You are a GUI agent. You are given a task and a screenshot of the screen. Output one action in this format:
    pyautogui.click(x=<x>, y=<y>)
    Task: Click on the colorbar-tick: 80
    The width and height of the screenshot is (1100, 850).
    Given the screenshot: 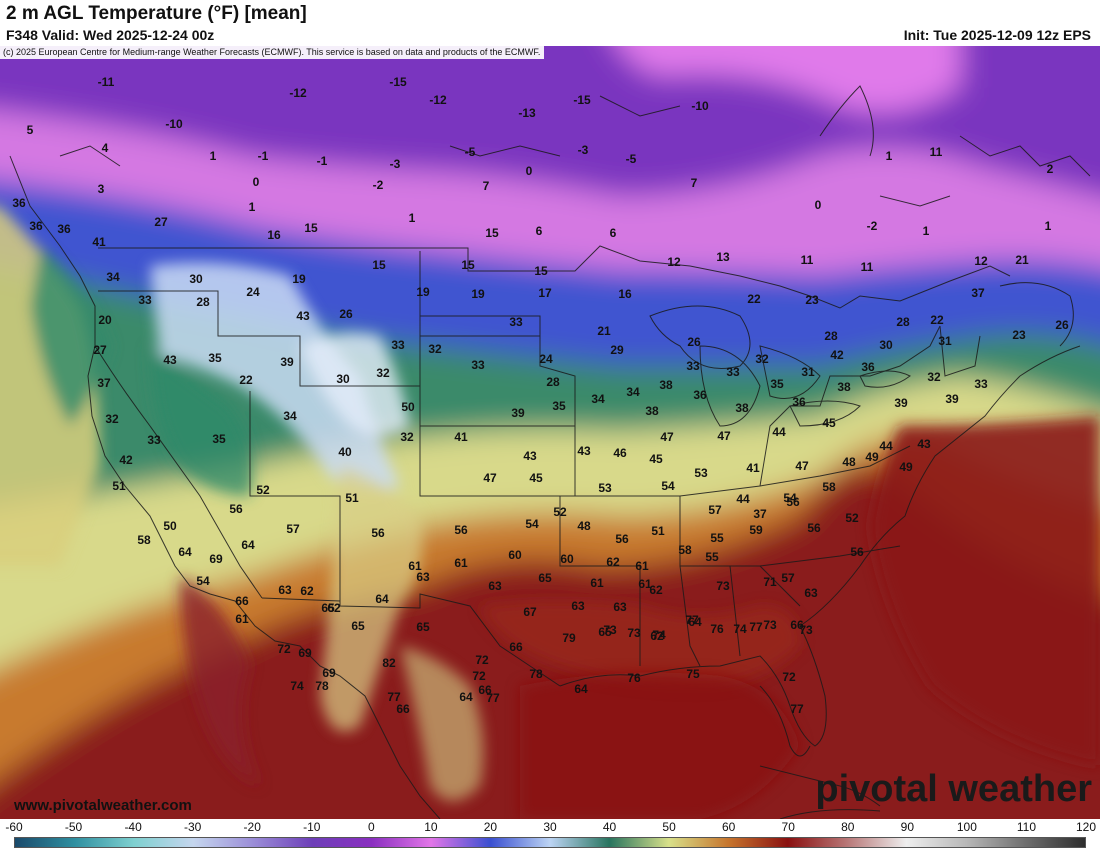 What is the action you would take?
    pyautogui.click(x=848, y=827)
    